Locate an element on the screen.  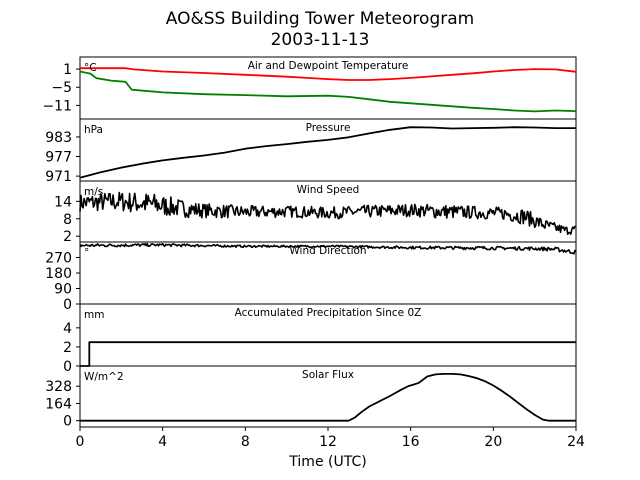
panel-title-solar_flux: Solar Flux is located at coordinates (328, 375).